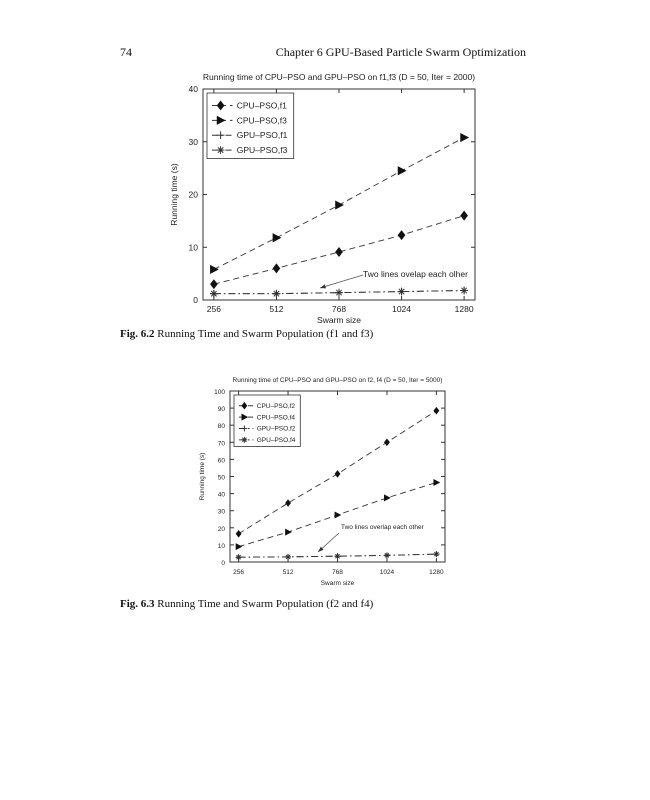 This screenshot has width=650, height=800. What do you see at coordinates (276, 417) in the screenshot?
I see `legend-entry: CPU–PSO,f4` at bounding box center [276, 417].